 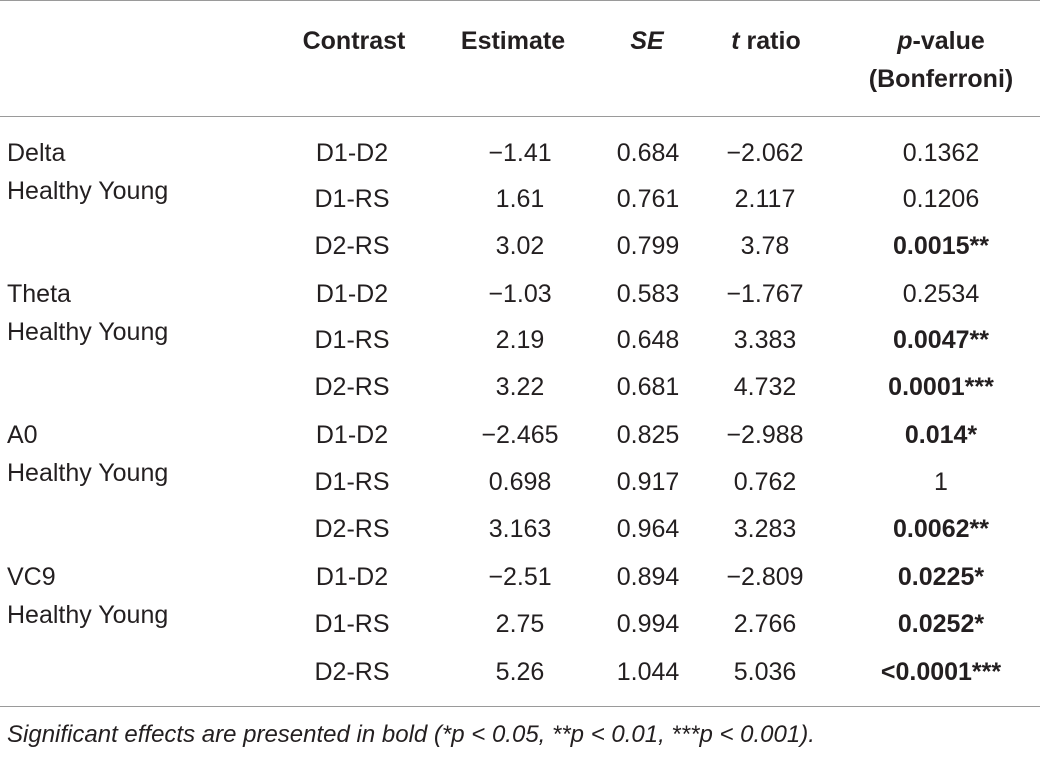 I want to click on group-label: A0, so click(x=22, y=435).